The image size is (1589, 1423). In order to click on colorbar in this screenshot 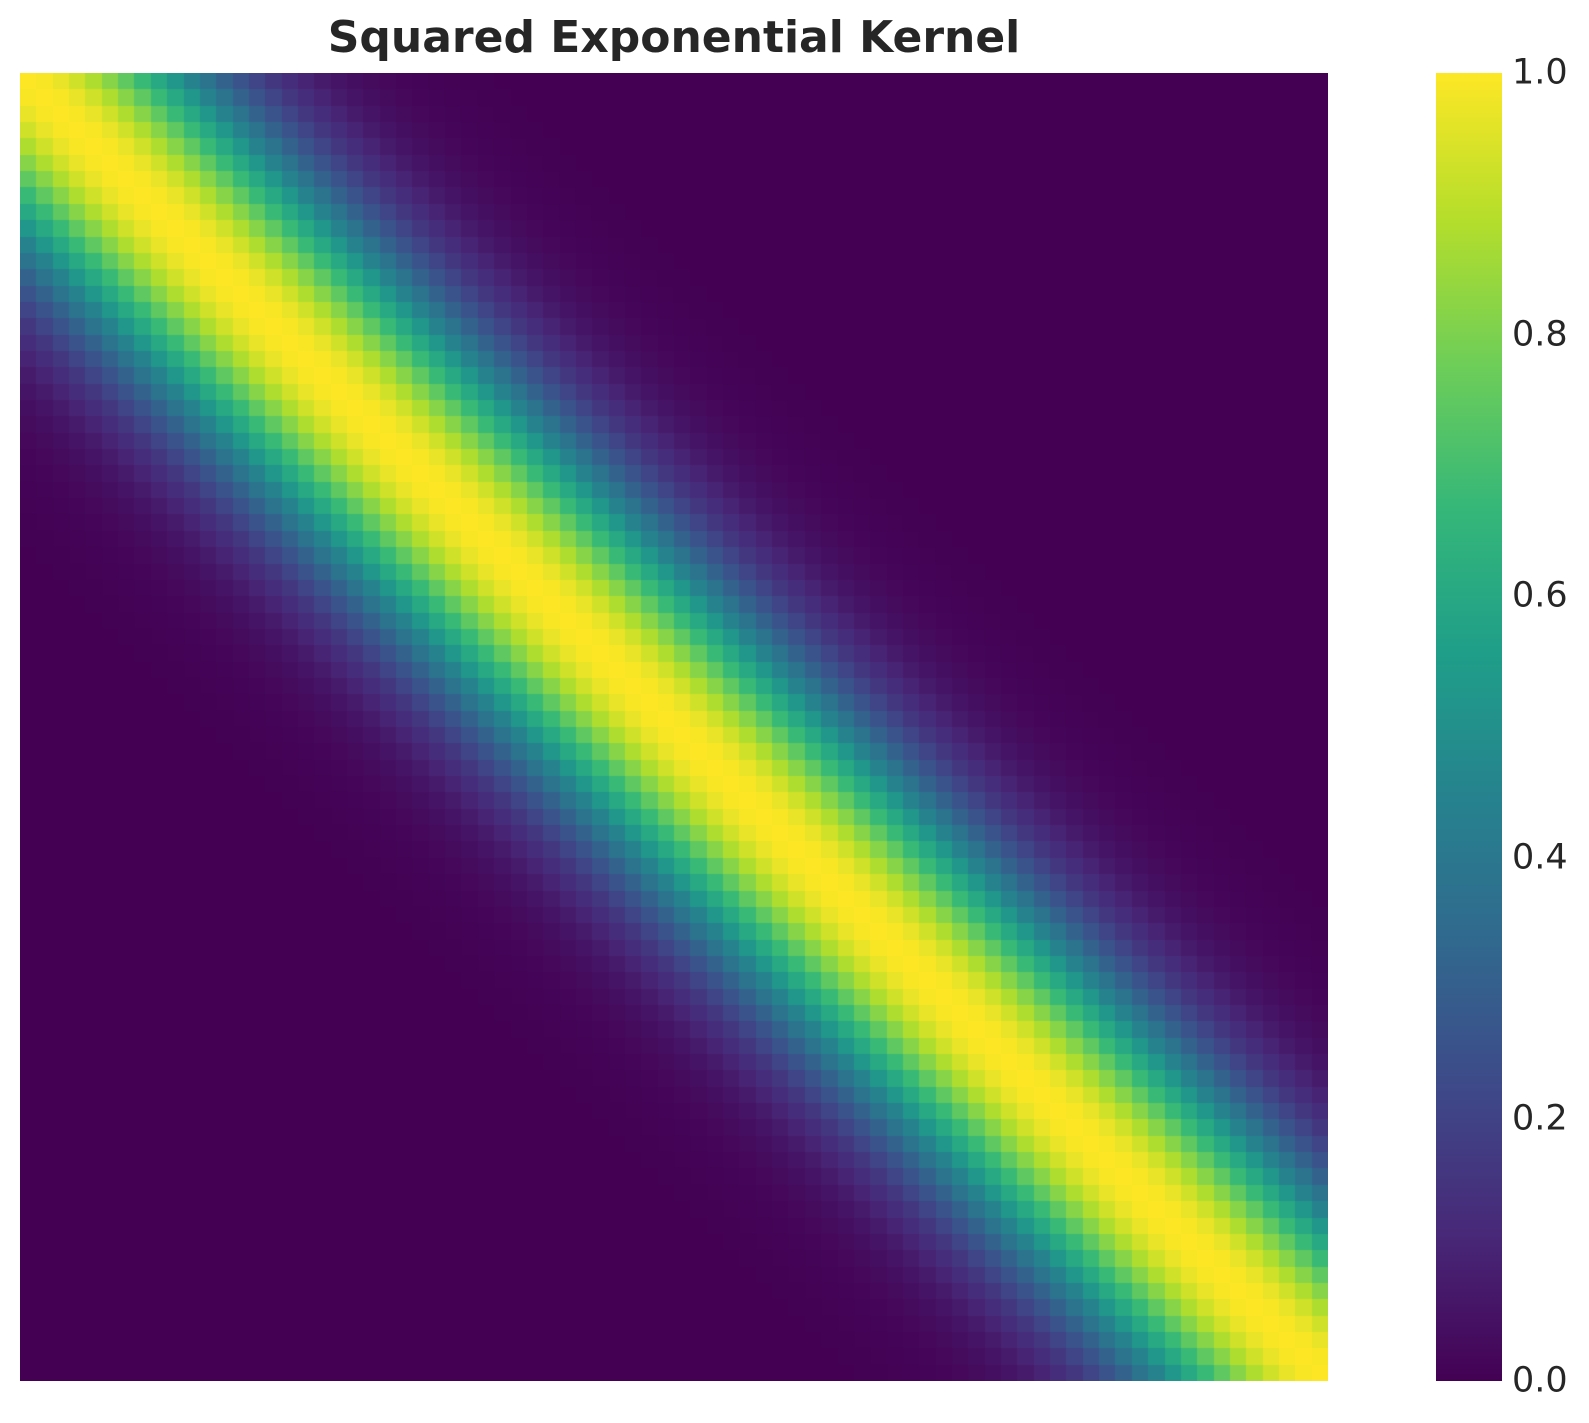, I will do `click(1469, 727)`.